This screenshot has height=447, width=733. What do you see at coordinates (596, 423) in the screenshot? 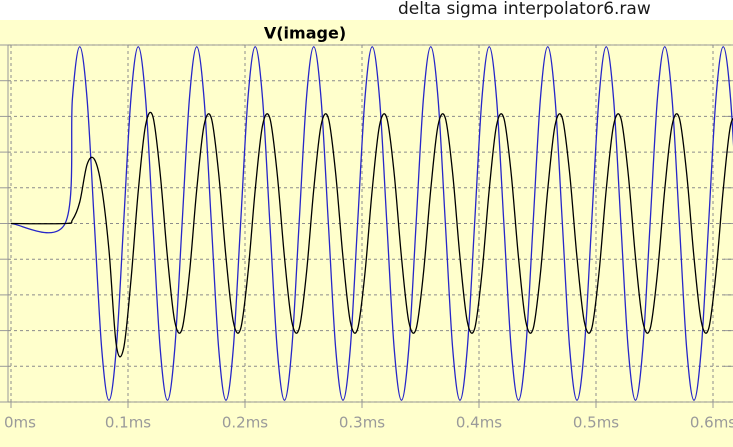
I see `x-tick-label: 0.5ms` at bounding box center [596, 423].